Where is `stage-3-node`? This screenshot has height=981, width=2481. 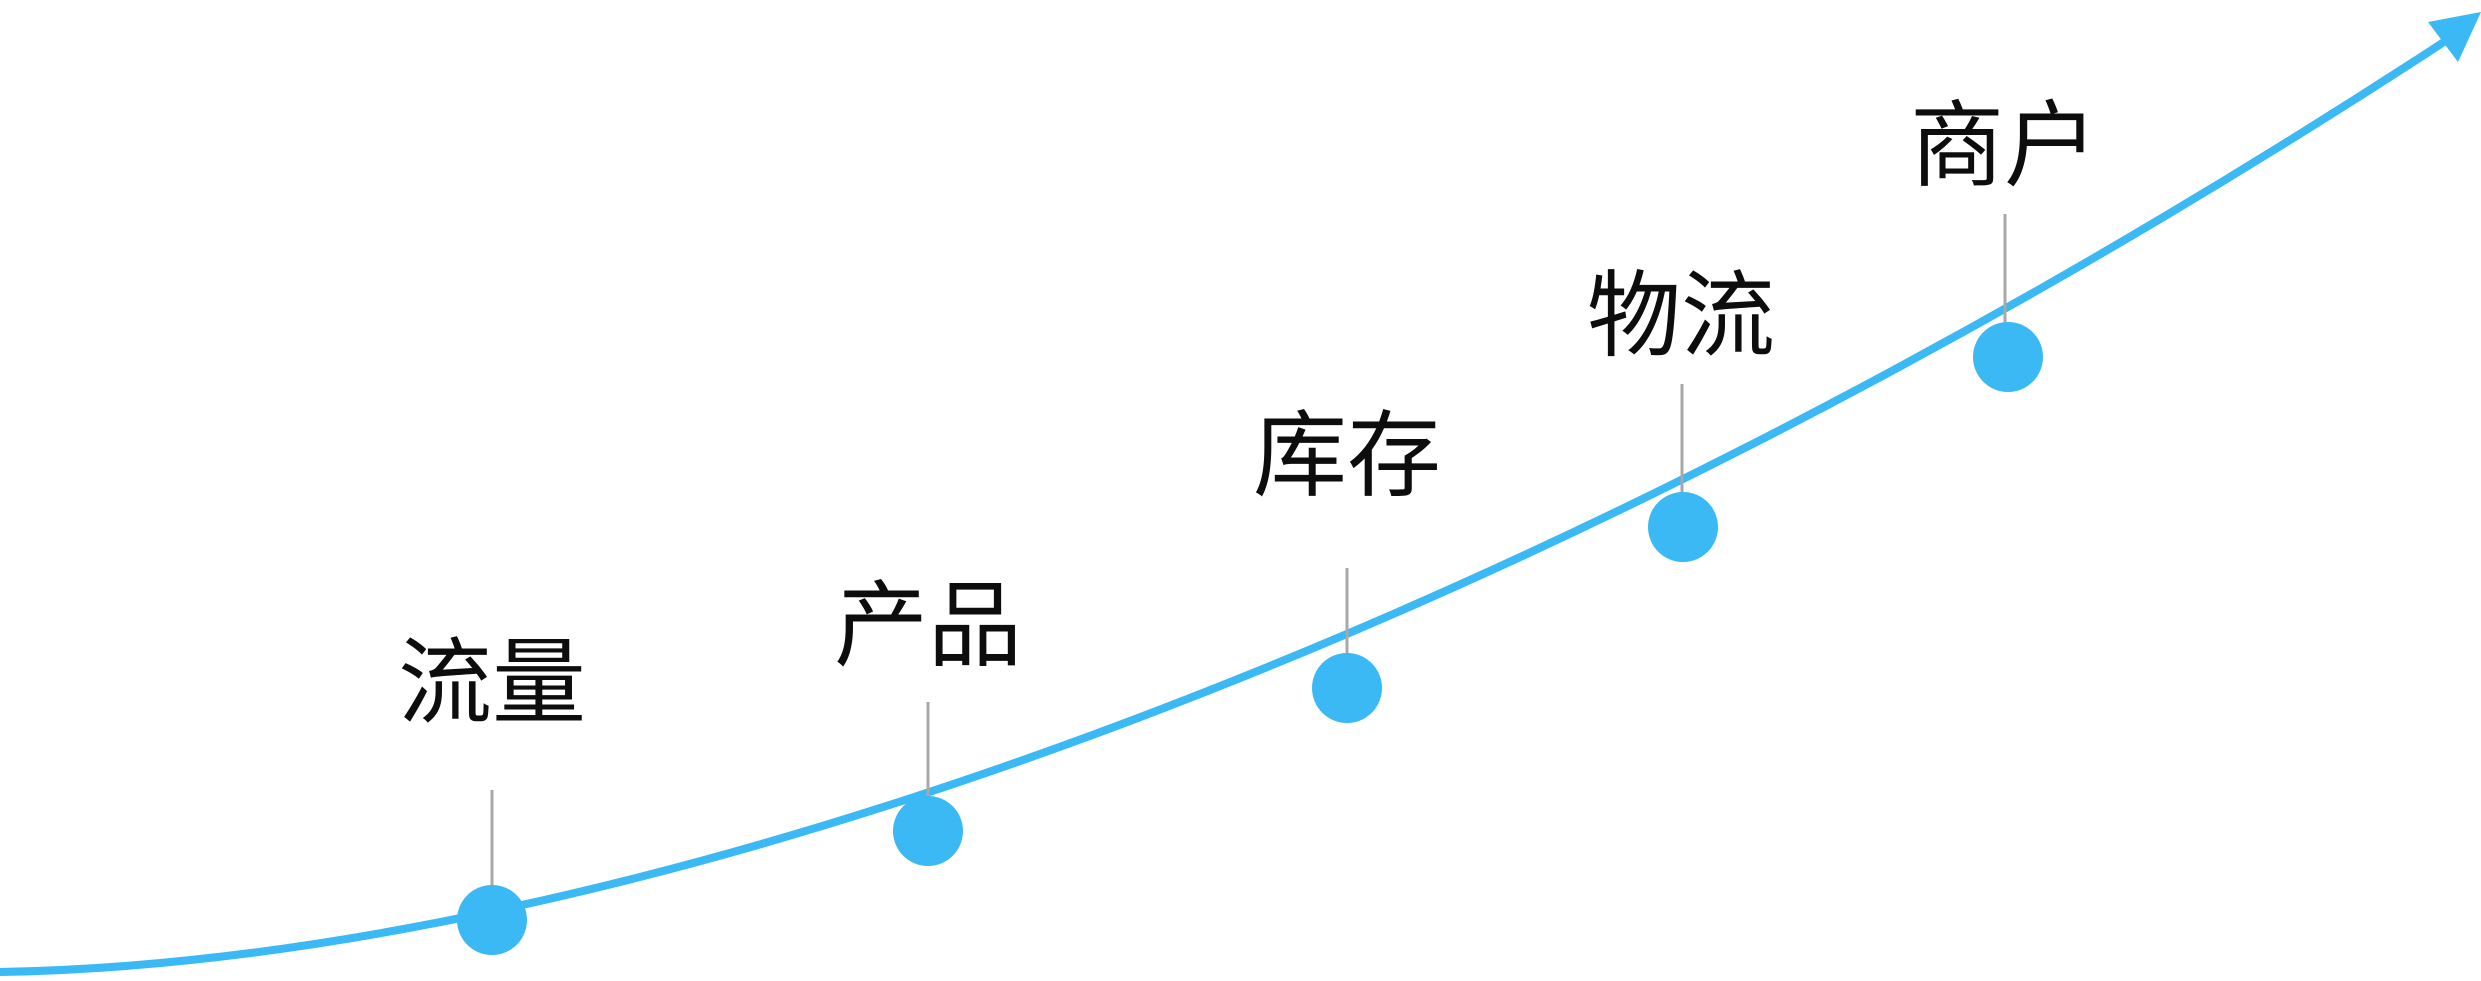
stage-3-node is located at coordinates (1347, 688).